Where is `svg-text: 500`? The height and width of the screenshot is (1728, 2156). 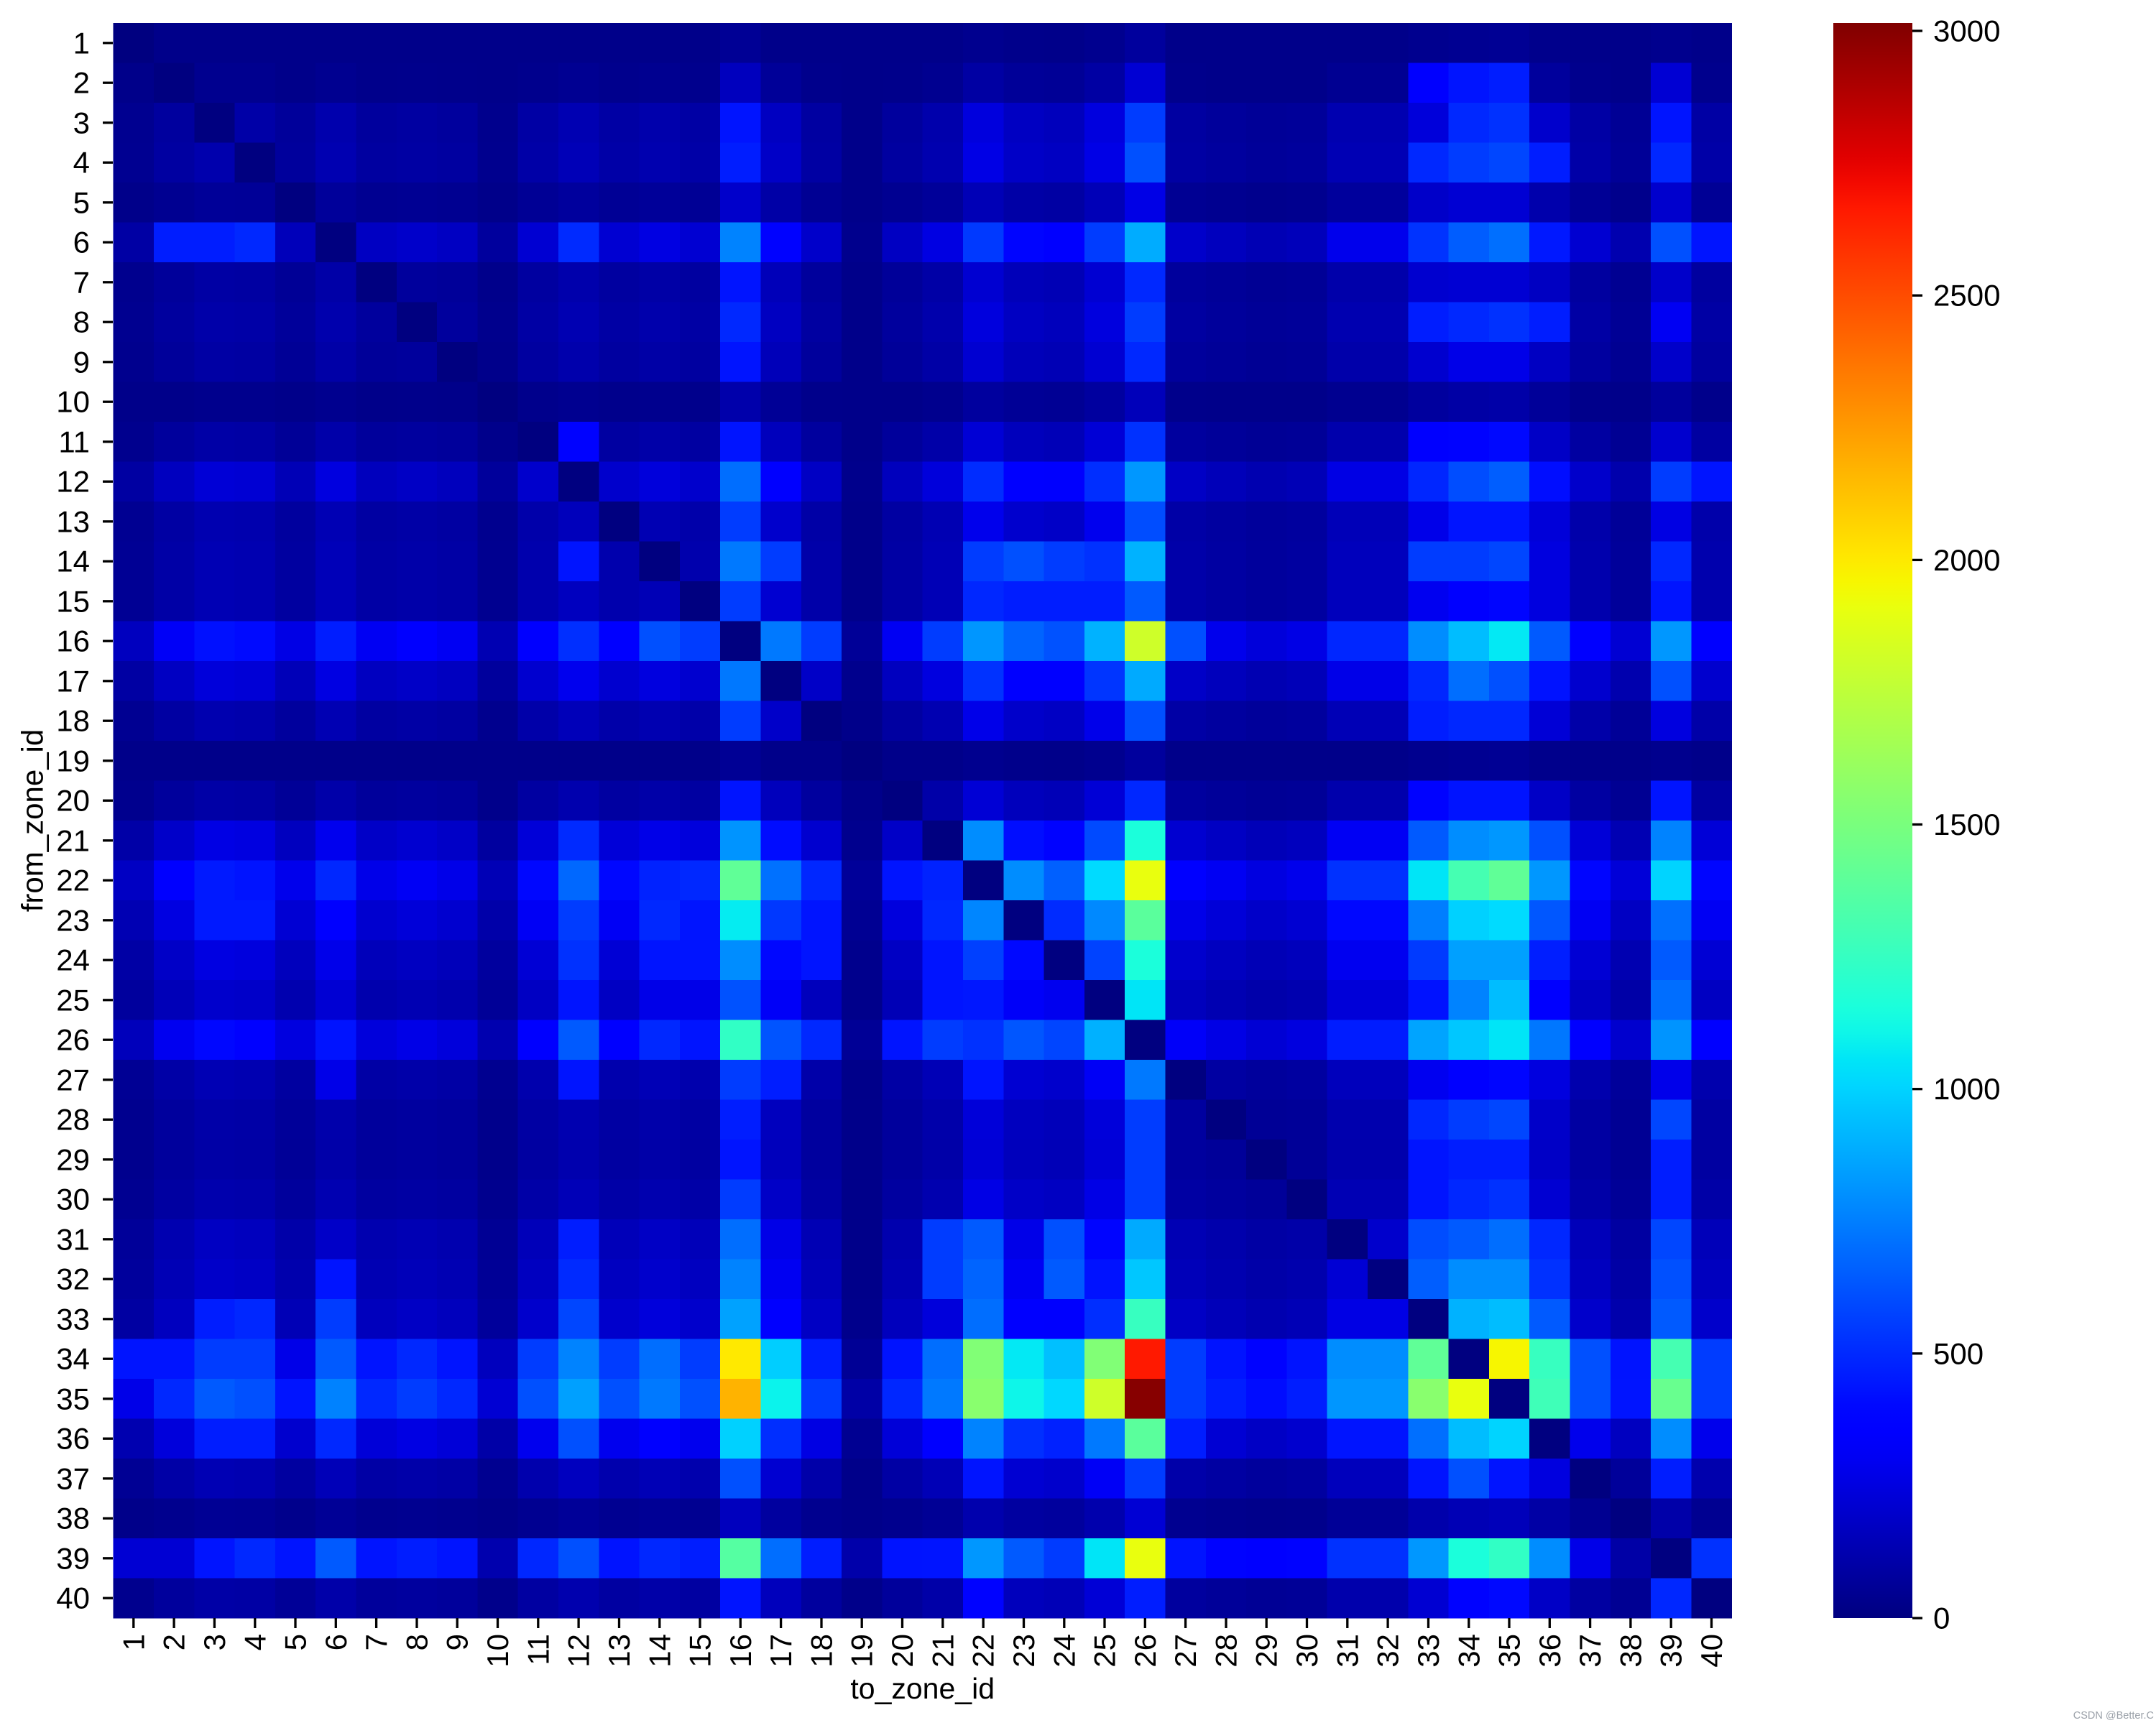 svg-text: 500 is located at coordinates (1958, 1353).